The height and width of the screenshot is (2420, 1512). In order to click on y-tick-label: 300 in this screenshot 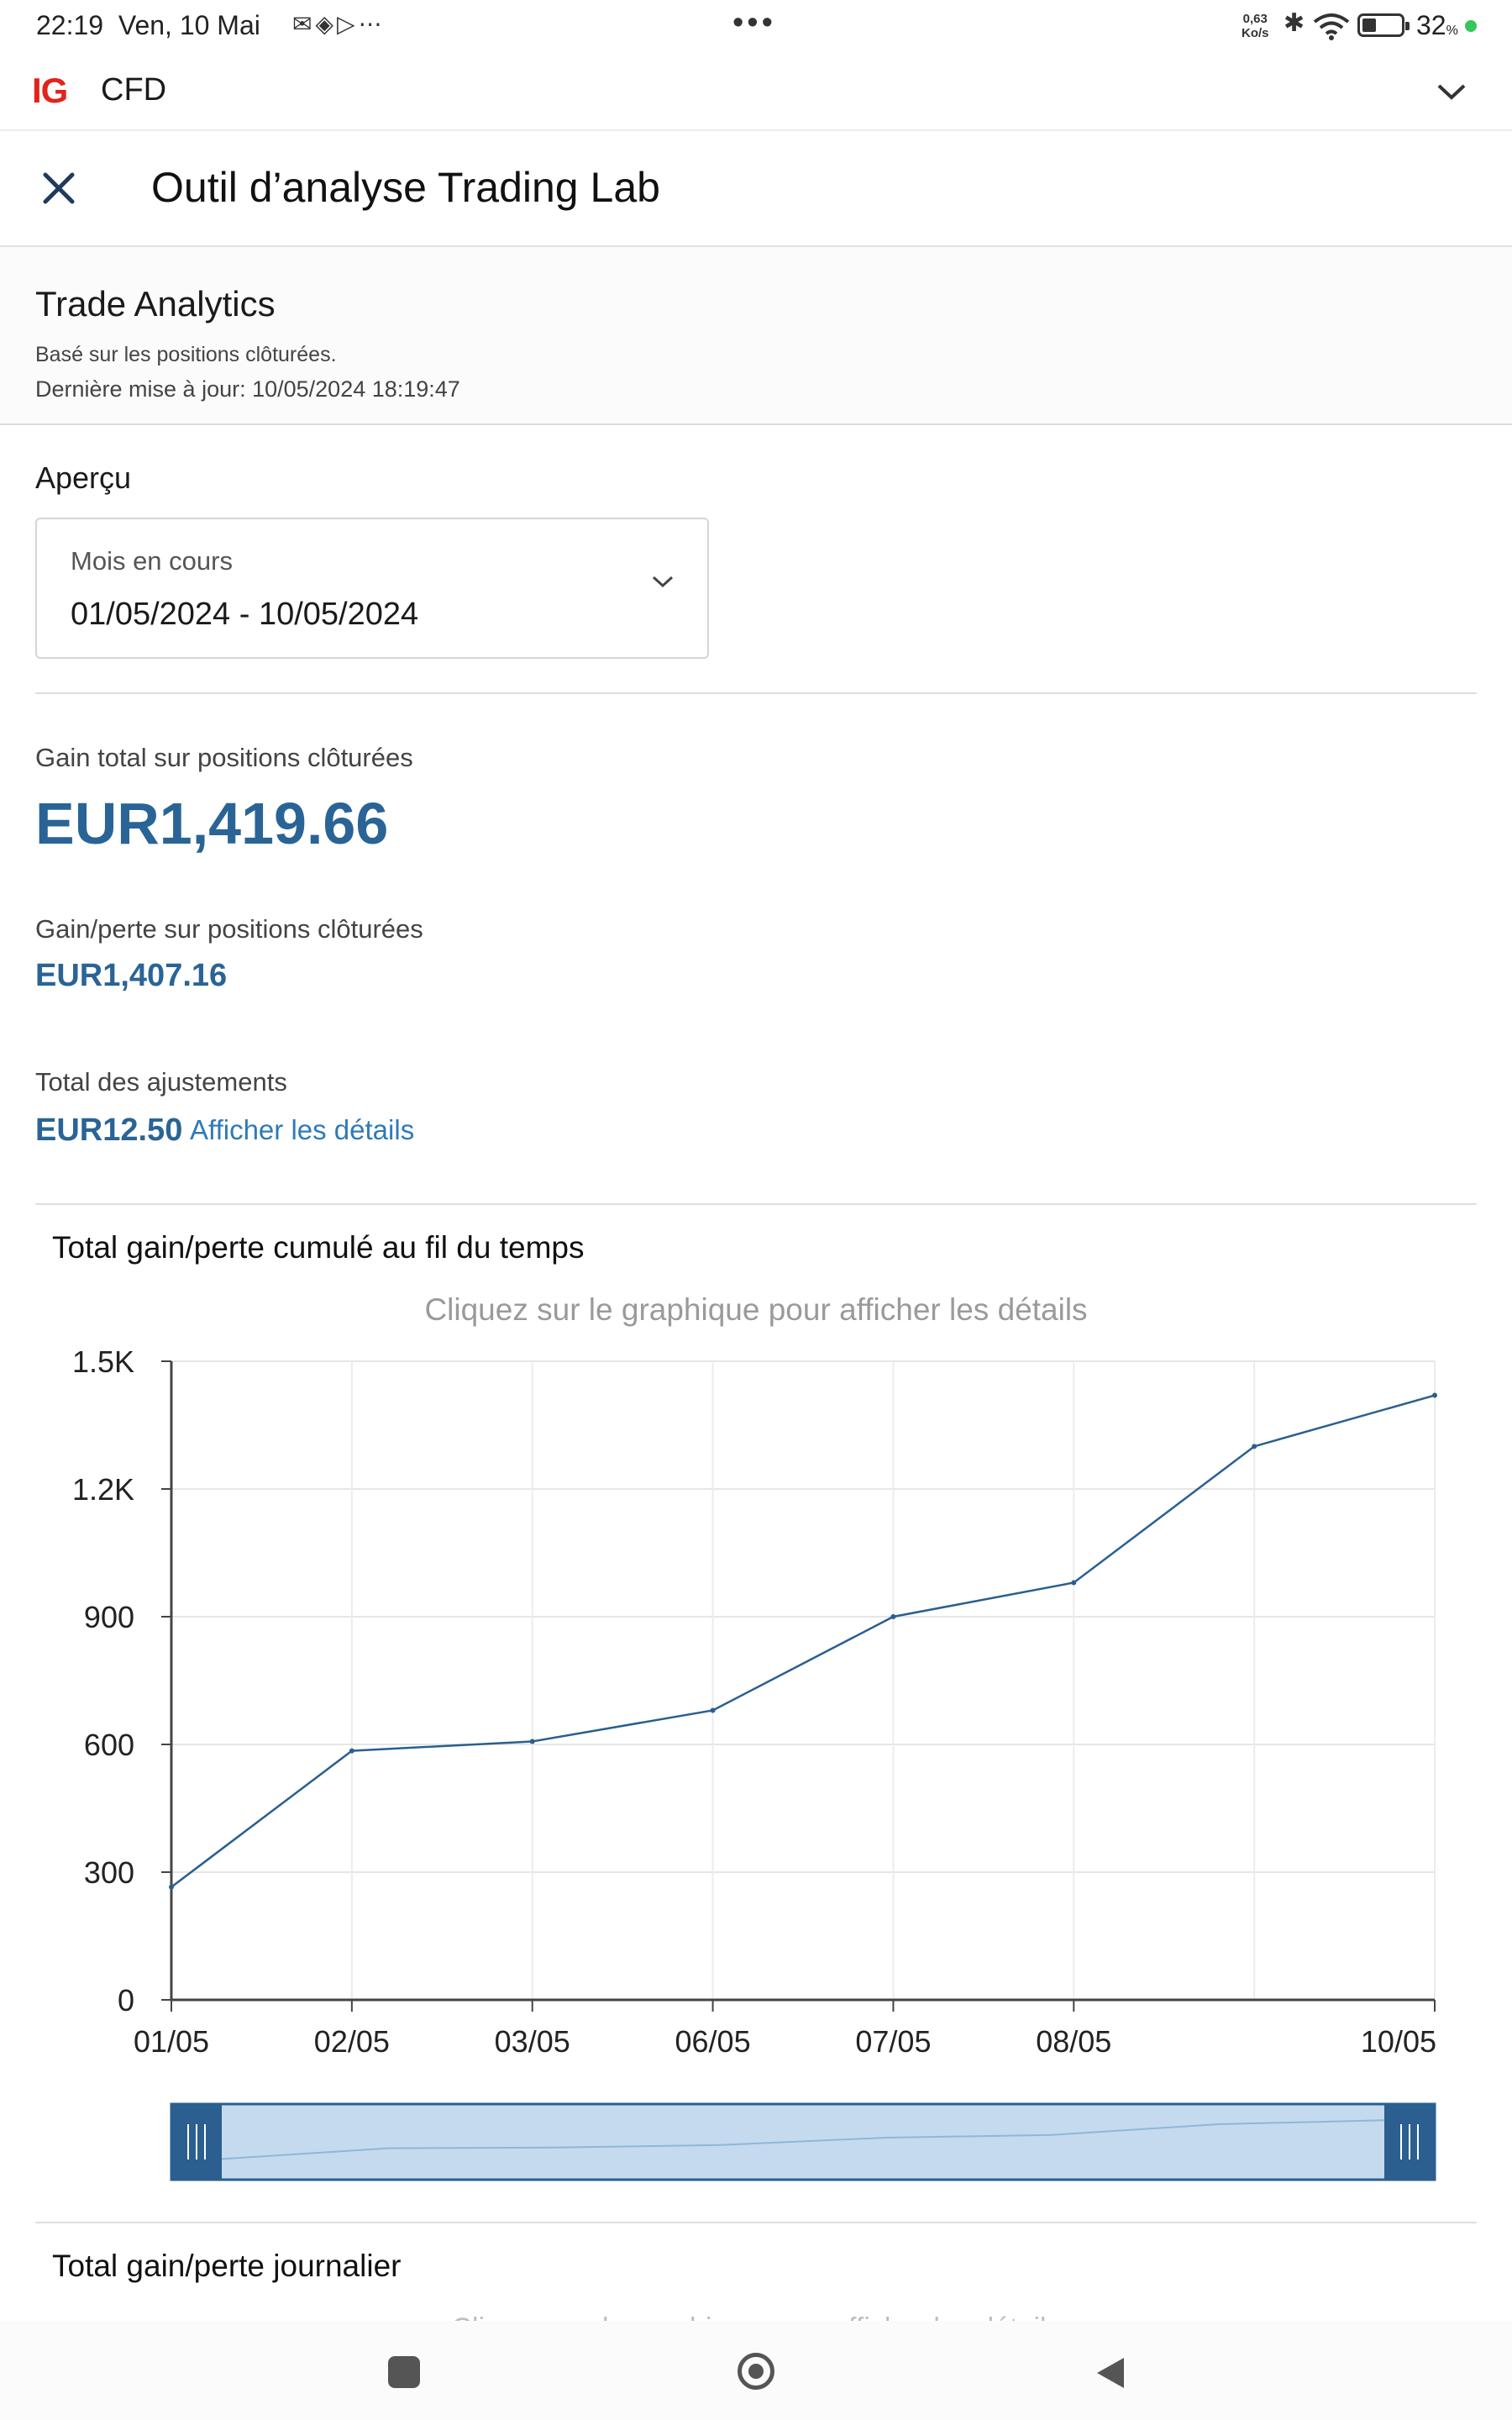, I will do `click(109, 1872)`.